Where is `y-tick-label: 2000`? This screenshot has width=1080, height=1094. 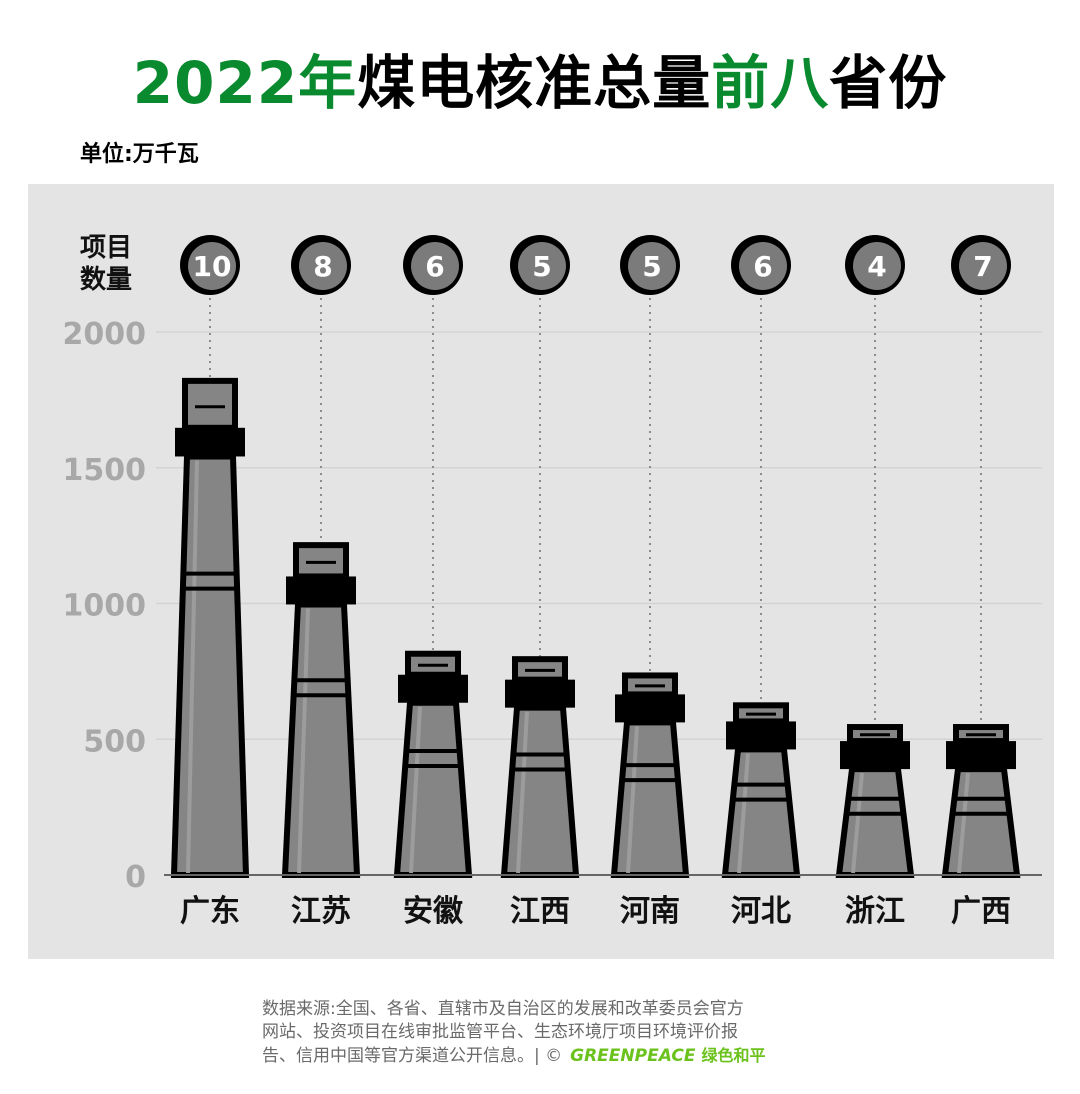
y-tick-label: 2000 is located at coordinates (105, 334).